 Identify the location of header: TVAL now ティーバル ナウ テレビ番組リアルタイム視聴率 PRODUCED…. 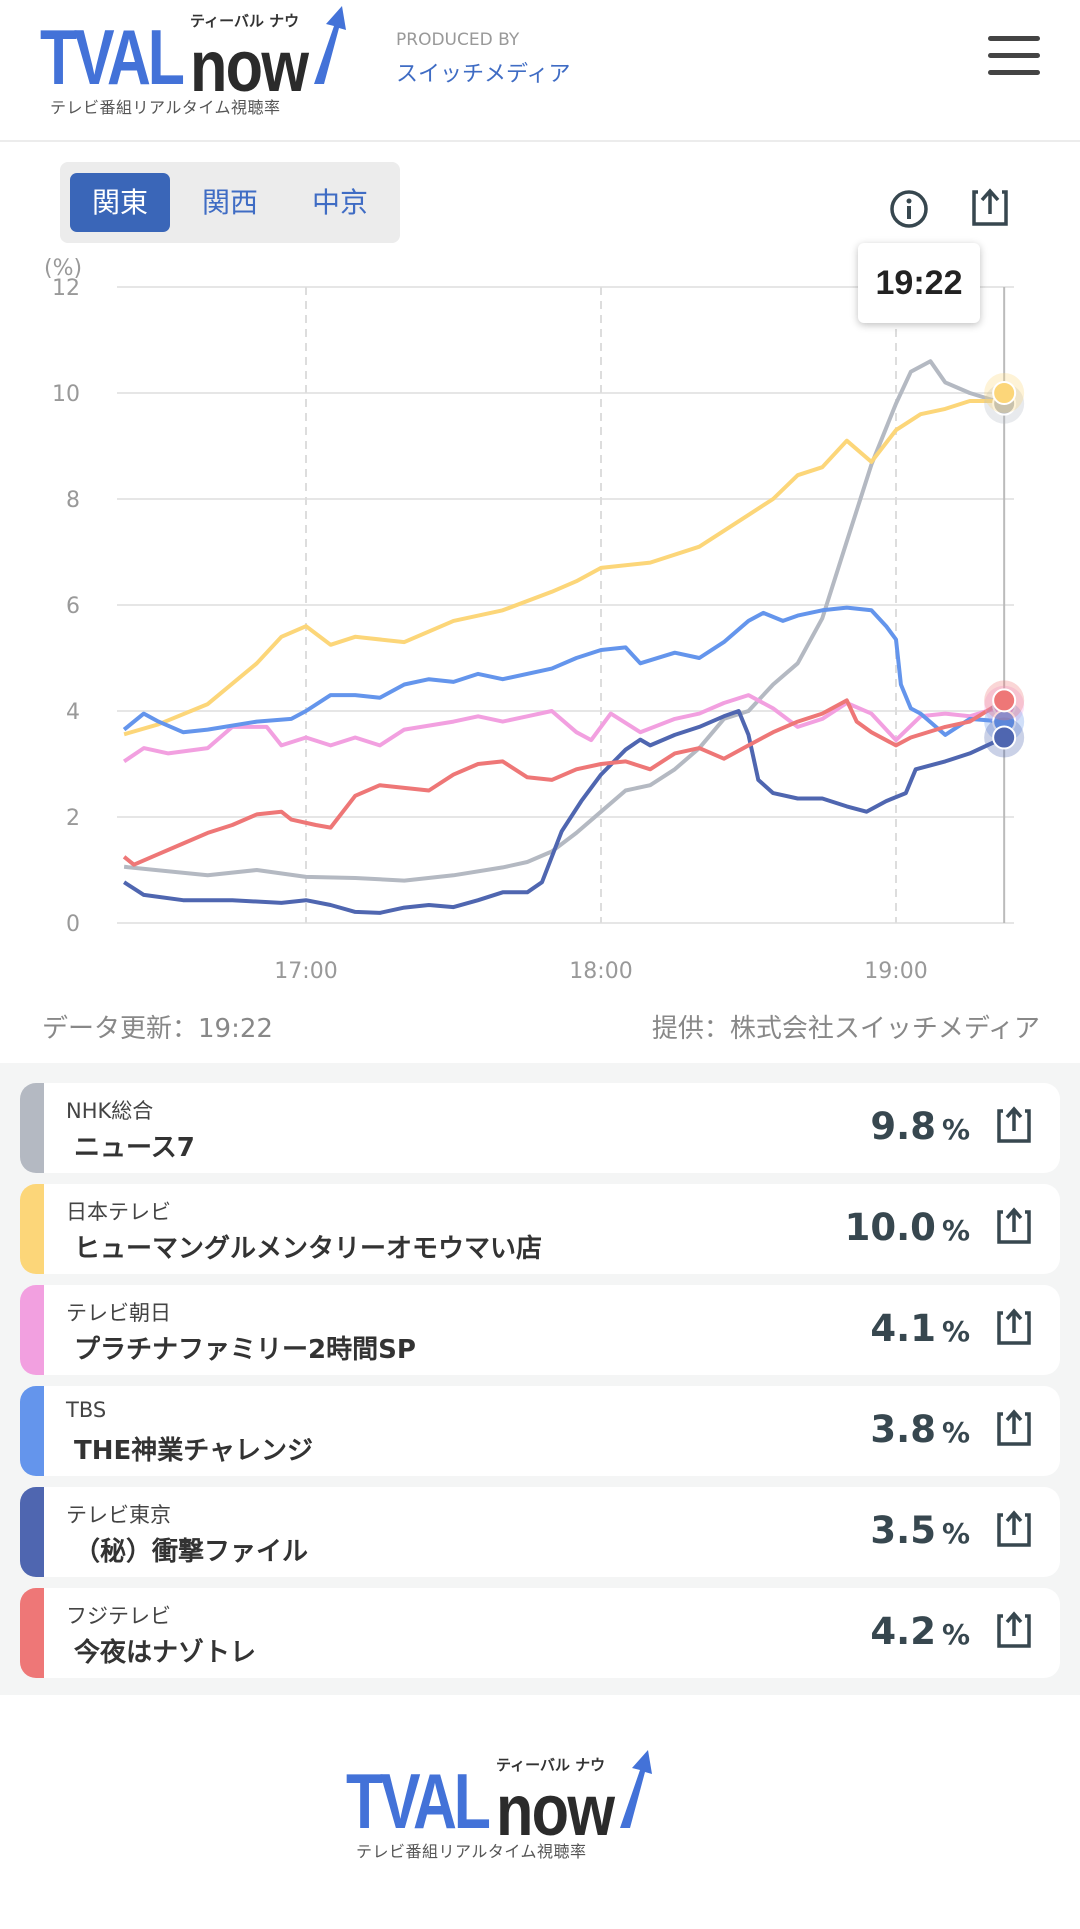
(540, 71).